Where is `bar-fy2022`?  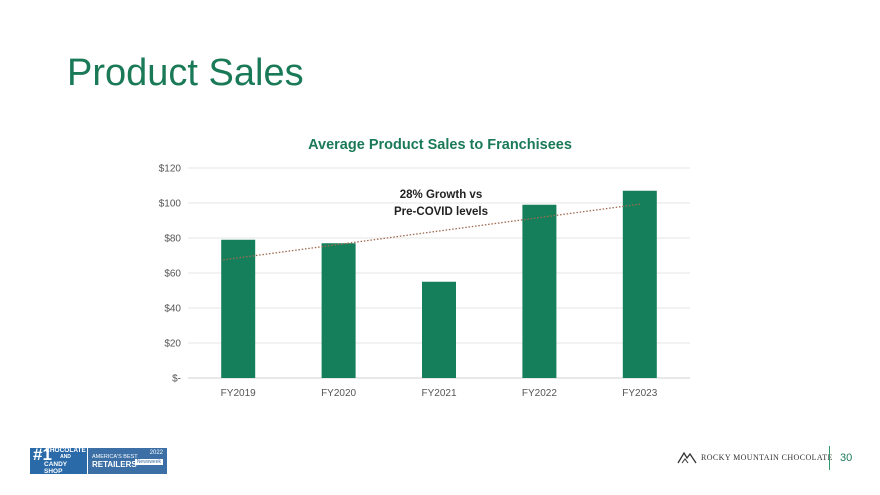
bar-fy2022 is located at coordinates (539, 291).